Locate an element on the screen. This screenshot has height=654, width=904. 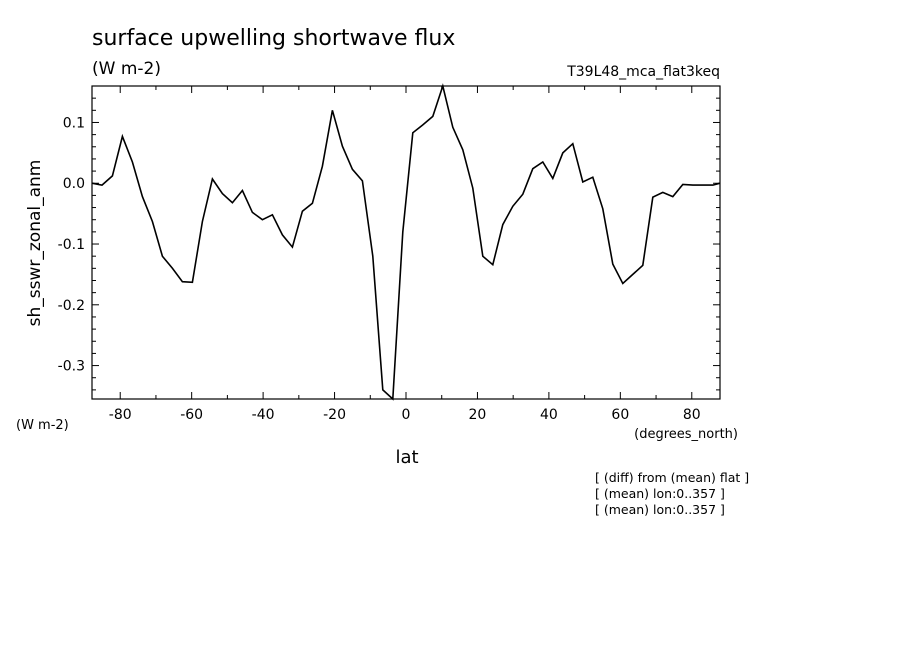
x-tick-label: 80 is located at coordinates (692, 415).